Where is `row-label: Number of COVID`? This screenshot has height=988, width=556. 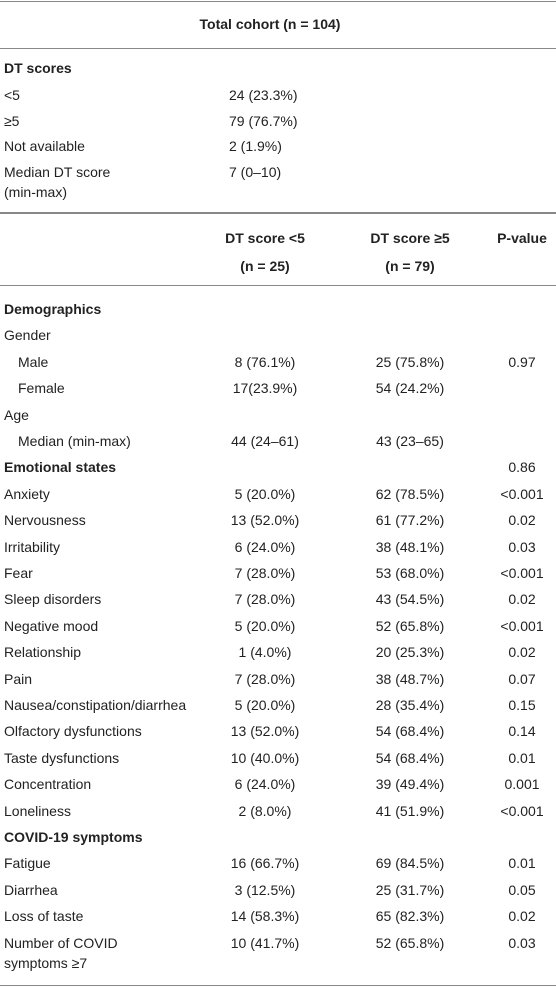 row-label: Number of COVID is located at coordinates (61, 942).